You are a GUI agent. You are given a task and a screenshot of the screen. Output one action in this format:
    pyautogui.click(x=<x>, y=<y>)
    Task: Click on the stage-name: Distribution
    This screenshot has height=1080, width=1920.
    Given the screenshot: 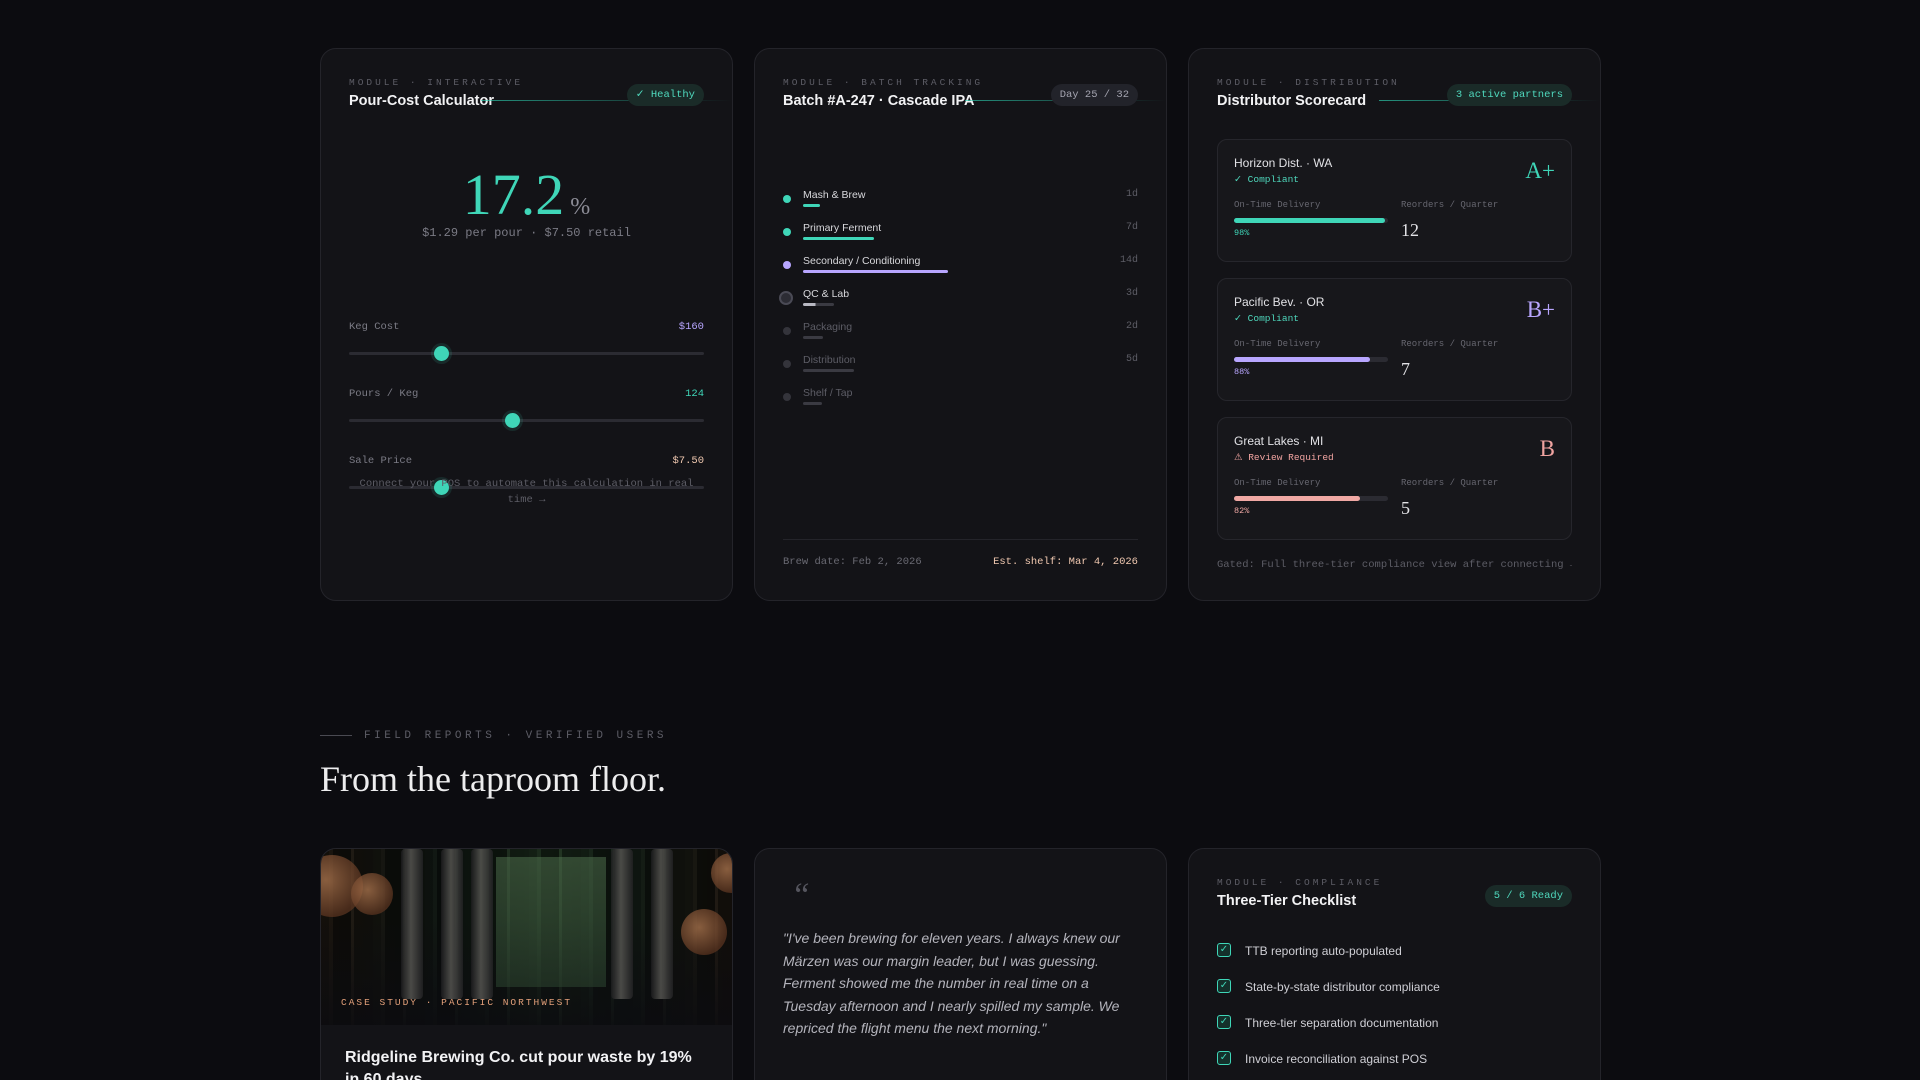 What is the action you would take?
    pyautogui.click(x=829, y=360)
    